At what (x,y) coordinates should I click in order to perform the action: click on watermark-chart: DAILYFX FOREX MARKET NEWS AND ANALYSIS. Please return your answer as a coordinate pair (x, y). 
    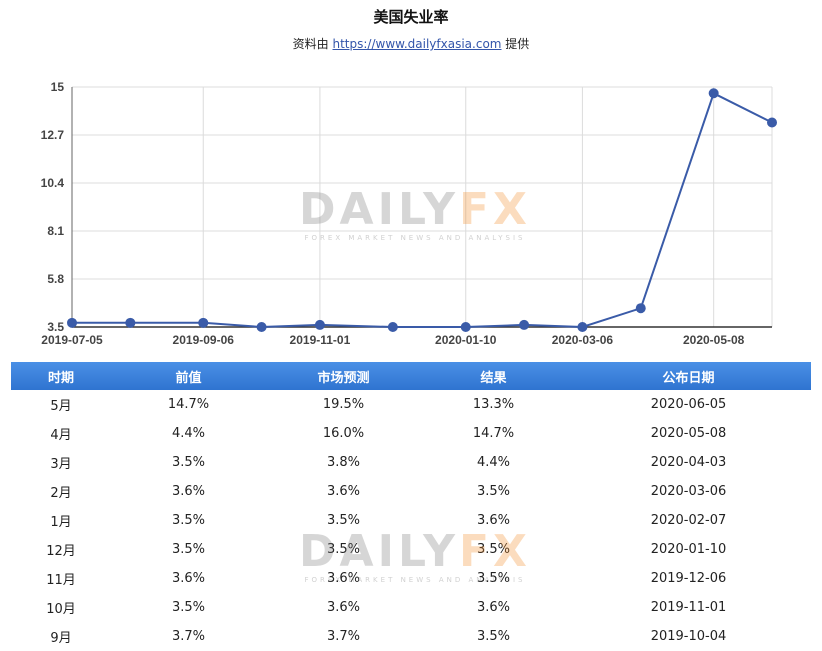
    Looking at the image, I should click on (415, 213).